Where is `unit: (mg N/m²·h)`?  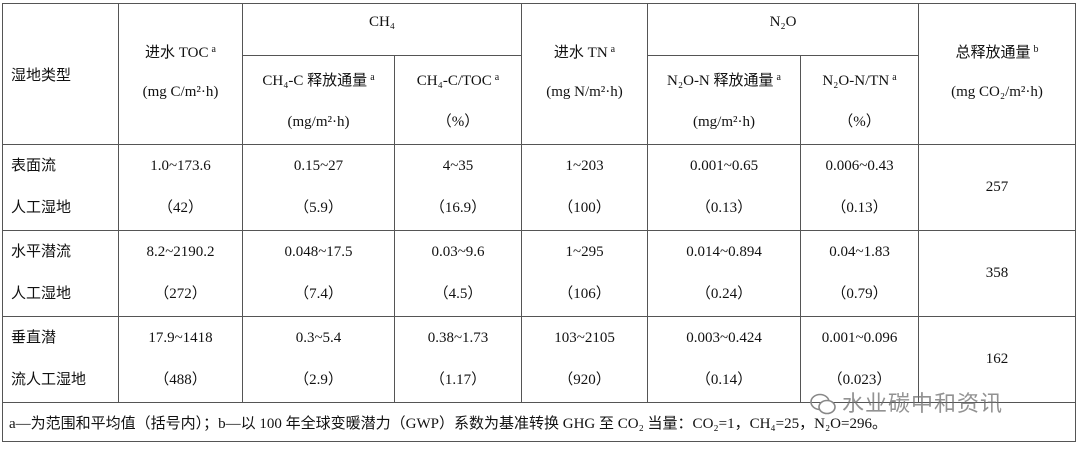 unit: (mg N/m²·h) is located at coordinates (584, 92).